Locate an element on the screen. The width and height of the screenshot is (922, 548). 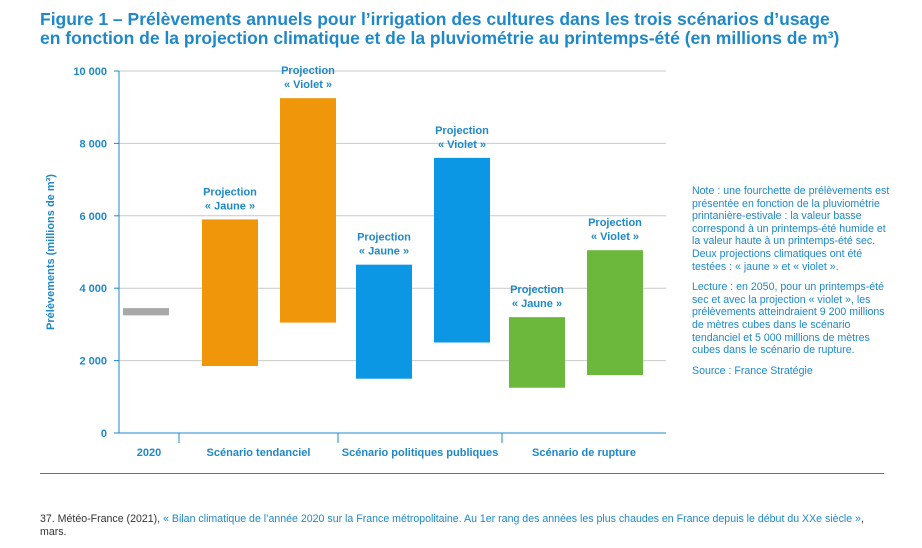
y-tick-label: 6 000 is located at coordinates (93, 217).